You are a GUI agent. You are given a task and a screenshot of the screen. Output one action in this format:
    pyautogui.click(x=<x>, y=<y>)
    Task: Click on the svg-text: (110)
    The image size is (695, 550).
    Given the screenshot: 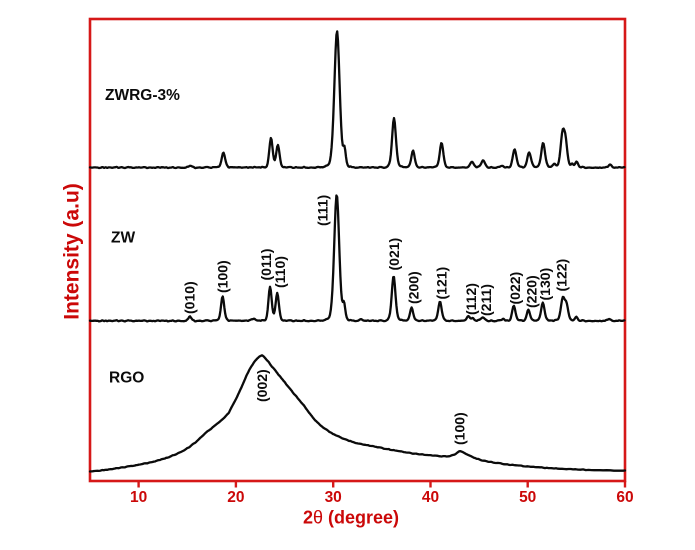 What is the action you would take?
    pyautogui.click(x=280, y=272)
    